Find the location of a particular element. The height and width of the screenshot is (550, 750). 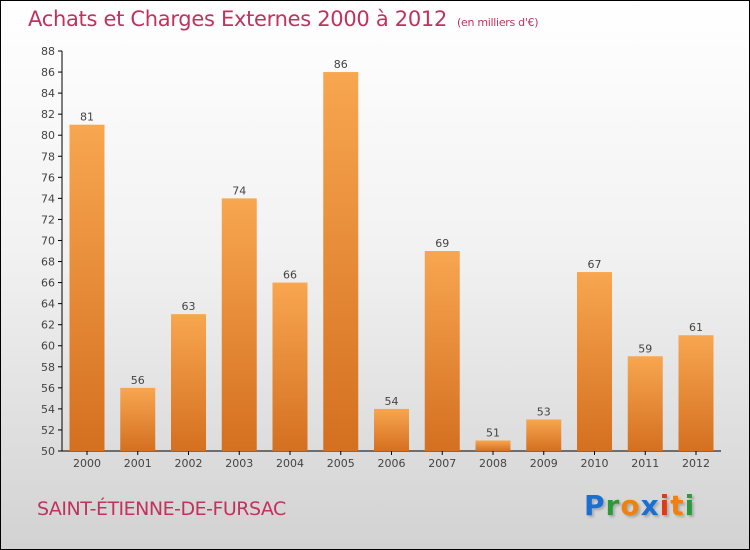

x-tick-label: 2003 is located at coordinates (239, 463).